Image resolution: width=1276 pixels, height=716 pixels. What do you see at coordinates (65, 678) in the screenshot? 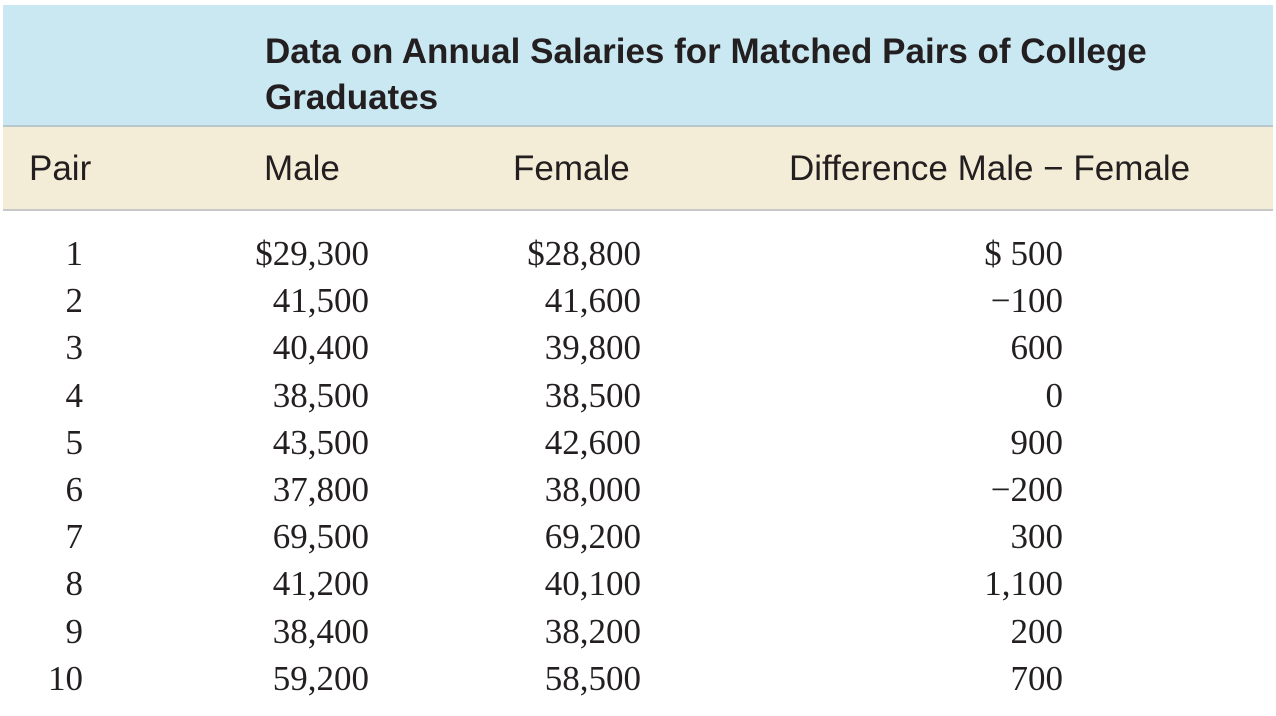
I see `cell-pair: 10` at bounding box center [65, 678].